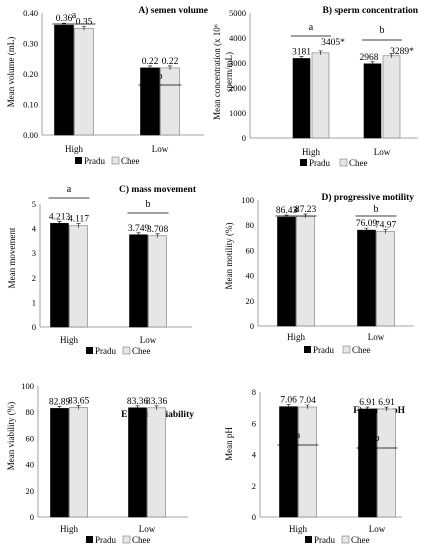 The image size is (425, 550). I want to click on data-label: 3181, so click(301, 52).